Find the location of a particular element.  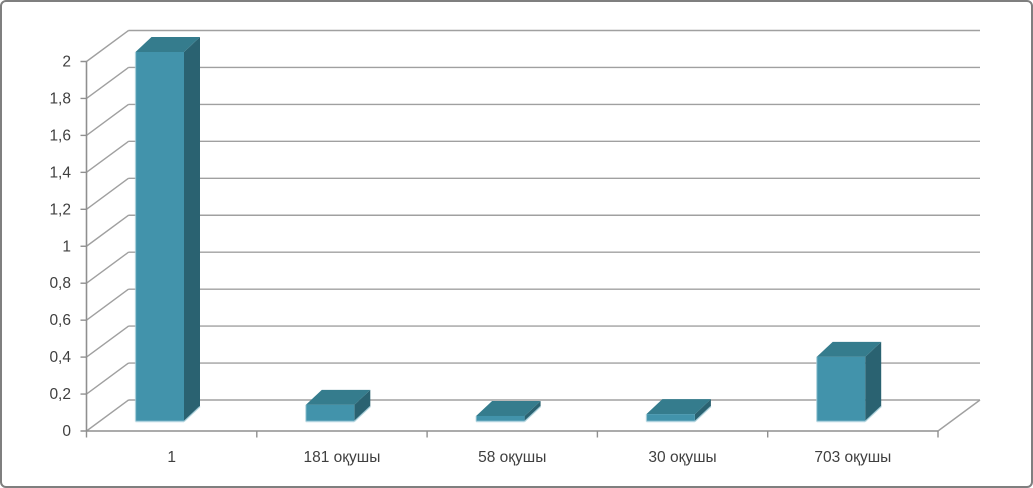

y-axis-label: 0,4 is located at coordinates (60, 357).